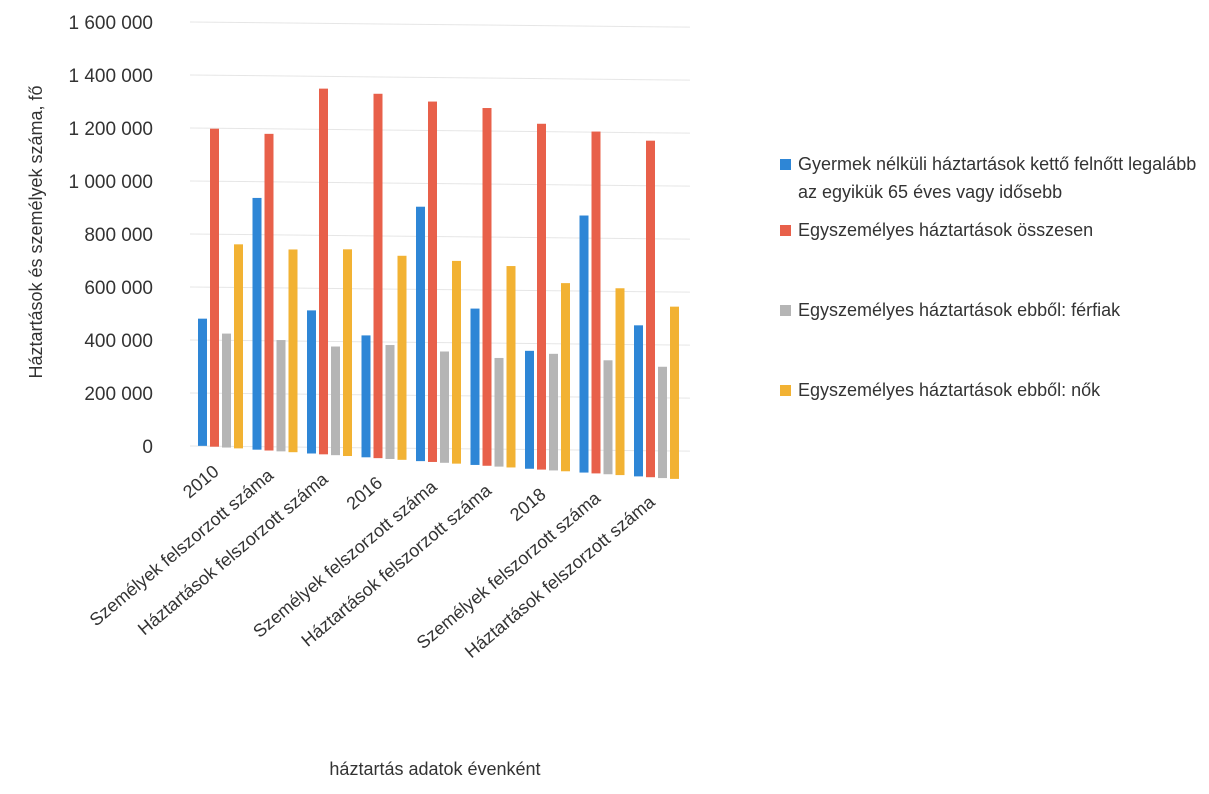 The width and height of the screenshot is (1209, 794). I want to click on y-tick-label: 600 000, so click(118, 288).